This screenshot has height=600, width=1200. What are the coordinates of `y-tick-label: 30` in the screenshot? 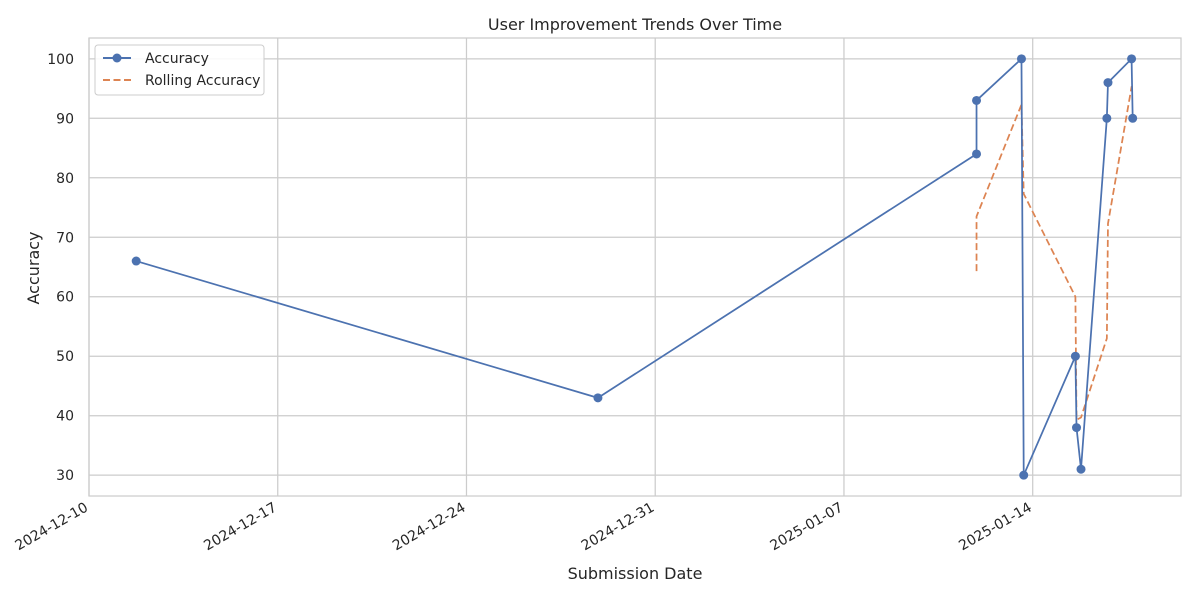 It's located at (65, 476).